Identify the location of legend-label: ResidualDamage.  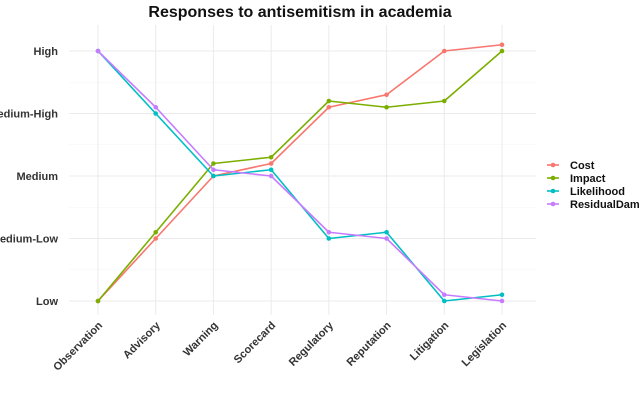
(605, 205).